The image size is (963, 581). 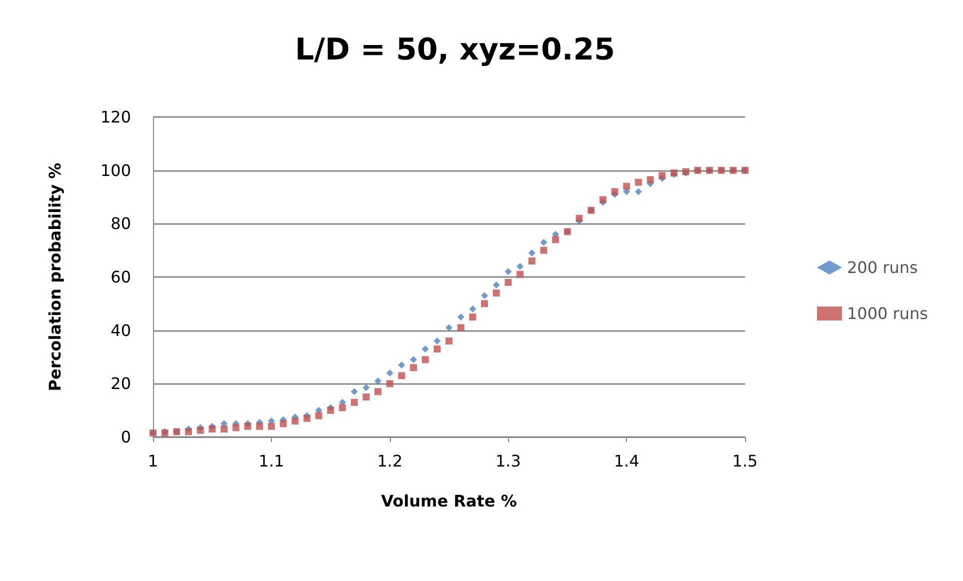 What do you see at coordinates (887, 313) in the screenshot?
I see `legend-label: 1000 runs` at bounding box center [887, 313].